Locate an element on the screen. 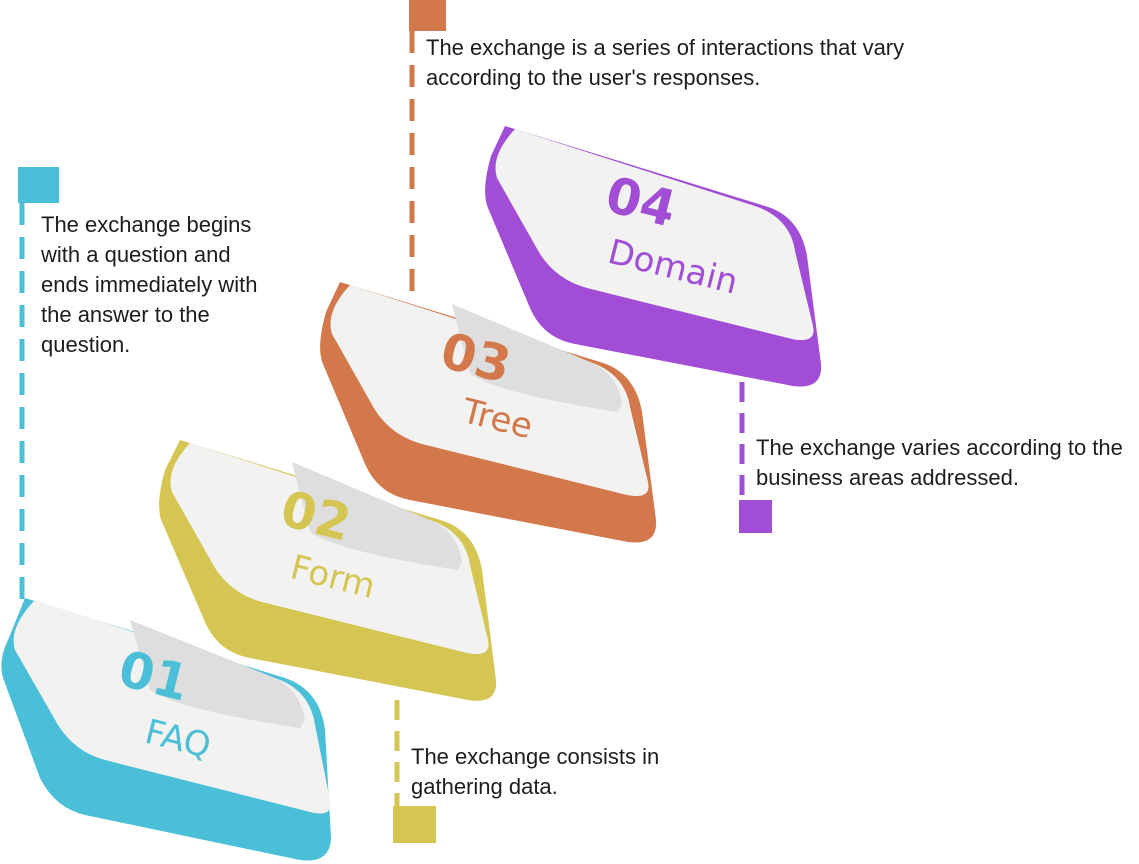  card-faq: 01 FAQ is located at coordinates (166, 729).